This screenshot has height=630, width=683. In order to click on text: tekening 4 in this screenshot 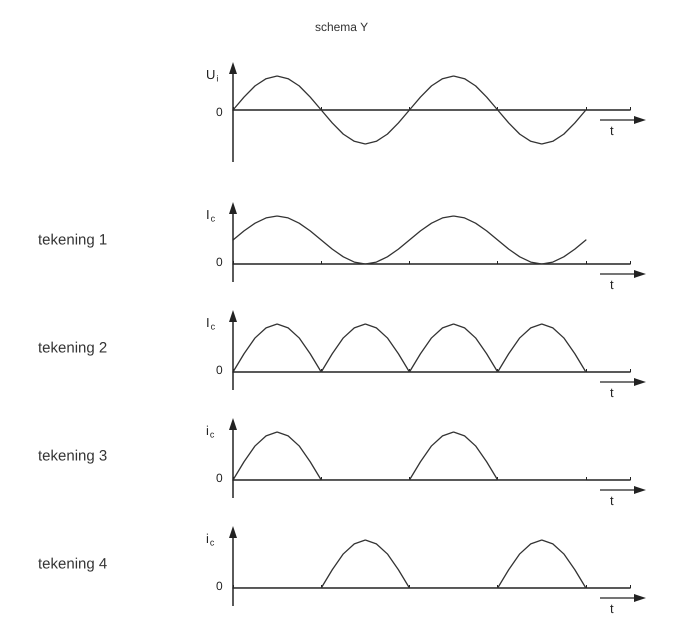, I will do `click(73, 564)`.